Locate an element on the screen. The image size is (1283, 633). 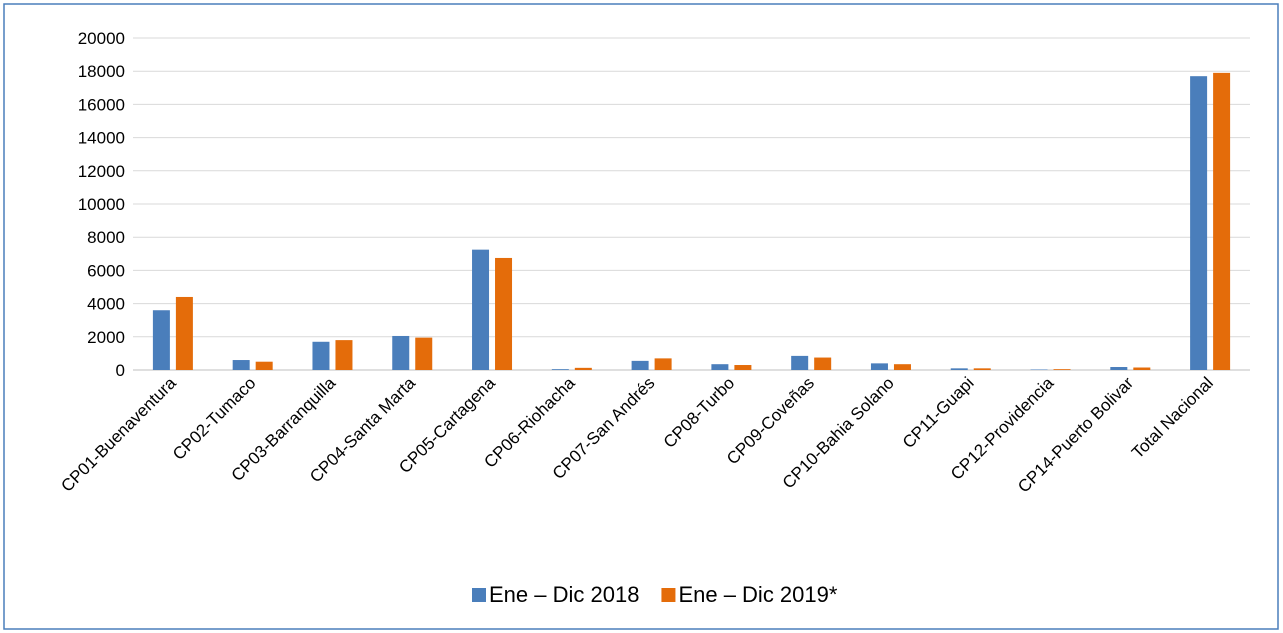
y-tick-label: 10000 is located at coordinates (101, 204).